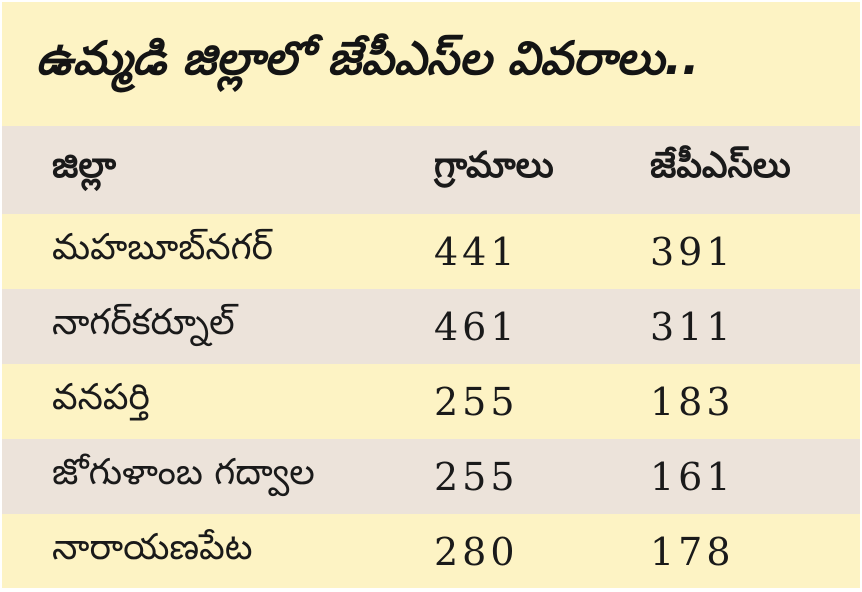 This screenshot has width=862, height=592. I want to click on villages-cell: 461, so click(476, 326).